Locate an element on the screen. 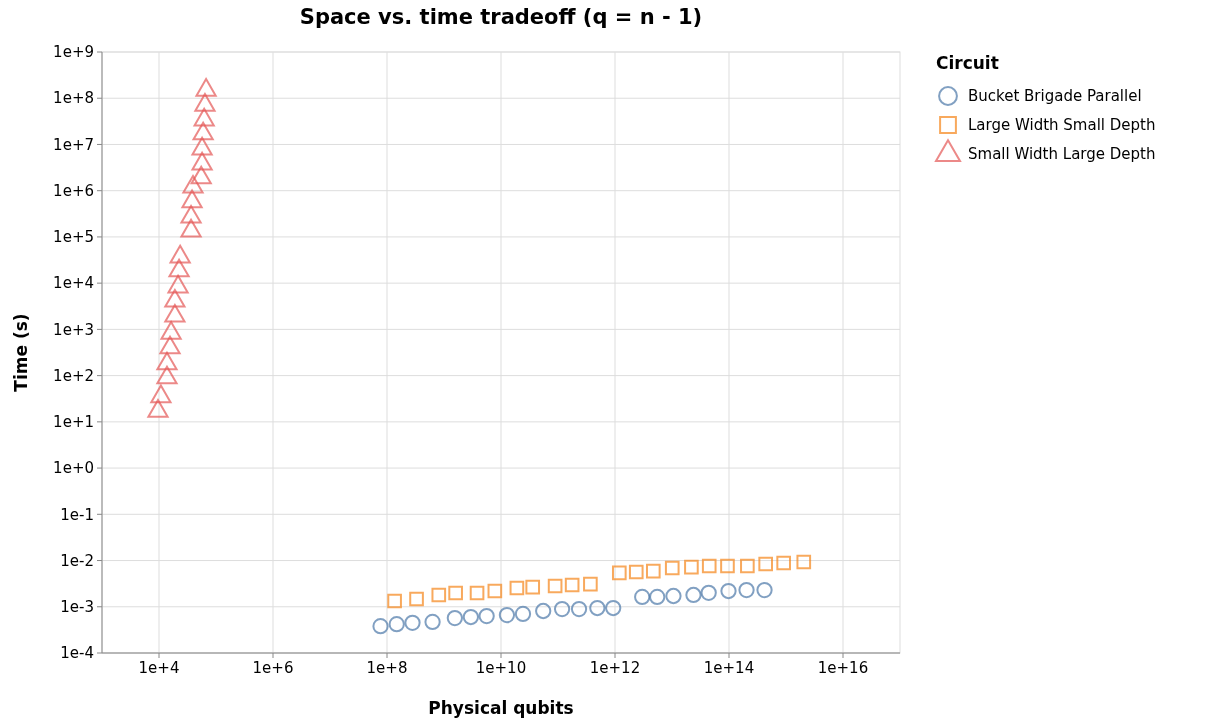  y-tick-label: 1e+6 is located at coordinates (73, 190).